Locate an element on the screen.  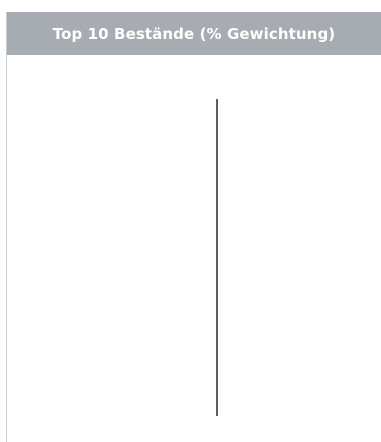
widget-title: Top 10 Bestände (% Gewichtung) is located at coordinates (194, 33).